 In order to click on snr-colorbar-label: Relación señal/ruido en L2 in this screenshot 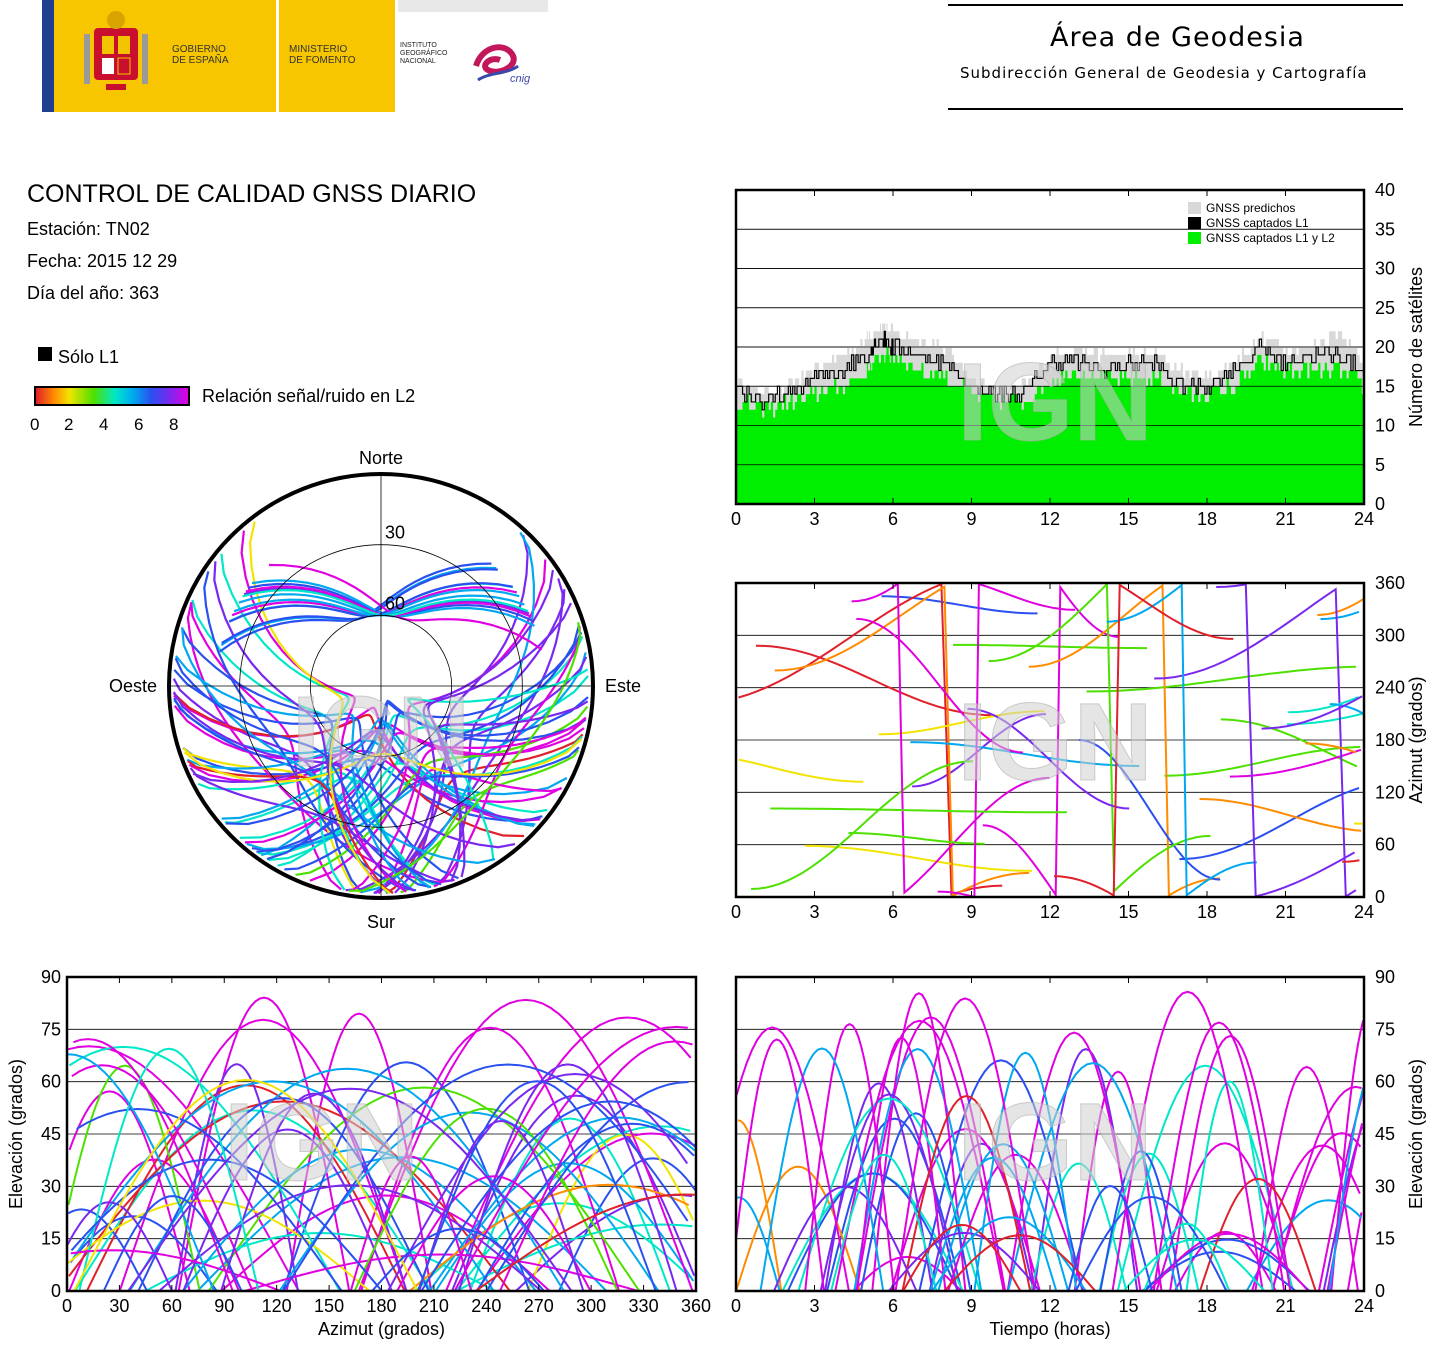, I will do `click(309, 396)`.